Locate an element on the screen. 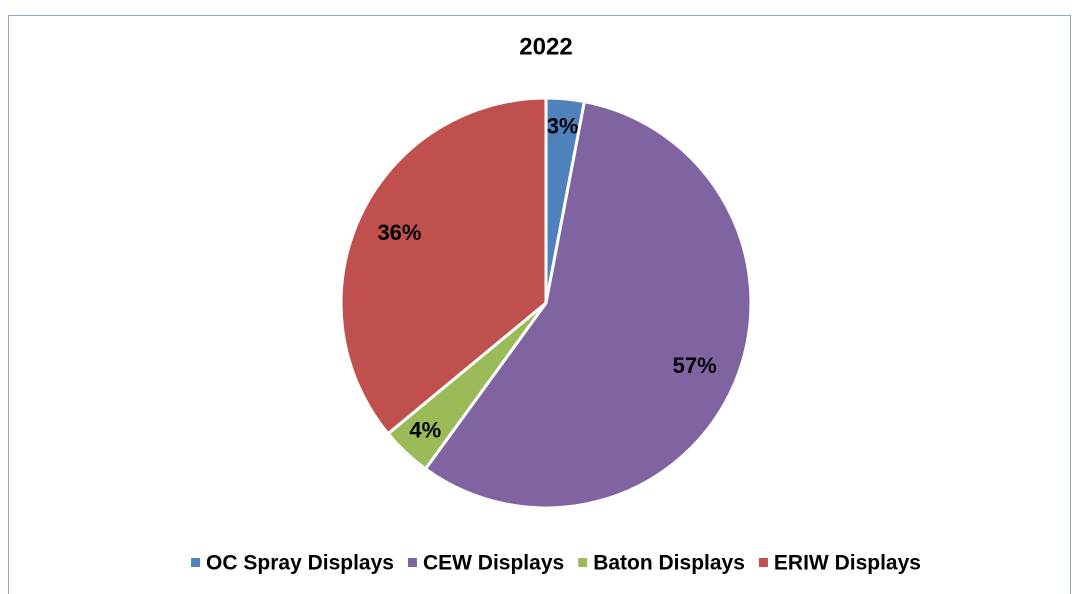 Image resolution: width=1078 pixels, height=594 pixels. pie-slice is located at coordinates (443, 266).